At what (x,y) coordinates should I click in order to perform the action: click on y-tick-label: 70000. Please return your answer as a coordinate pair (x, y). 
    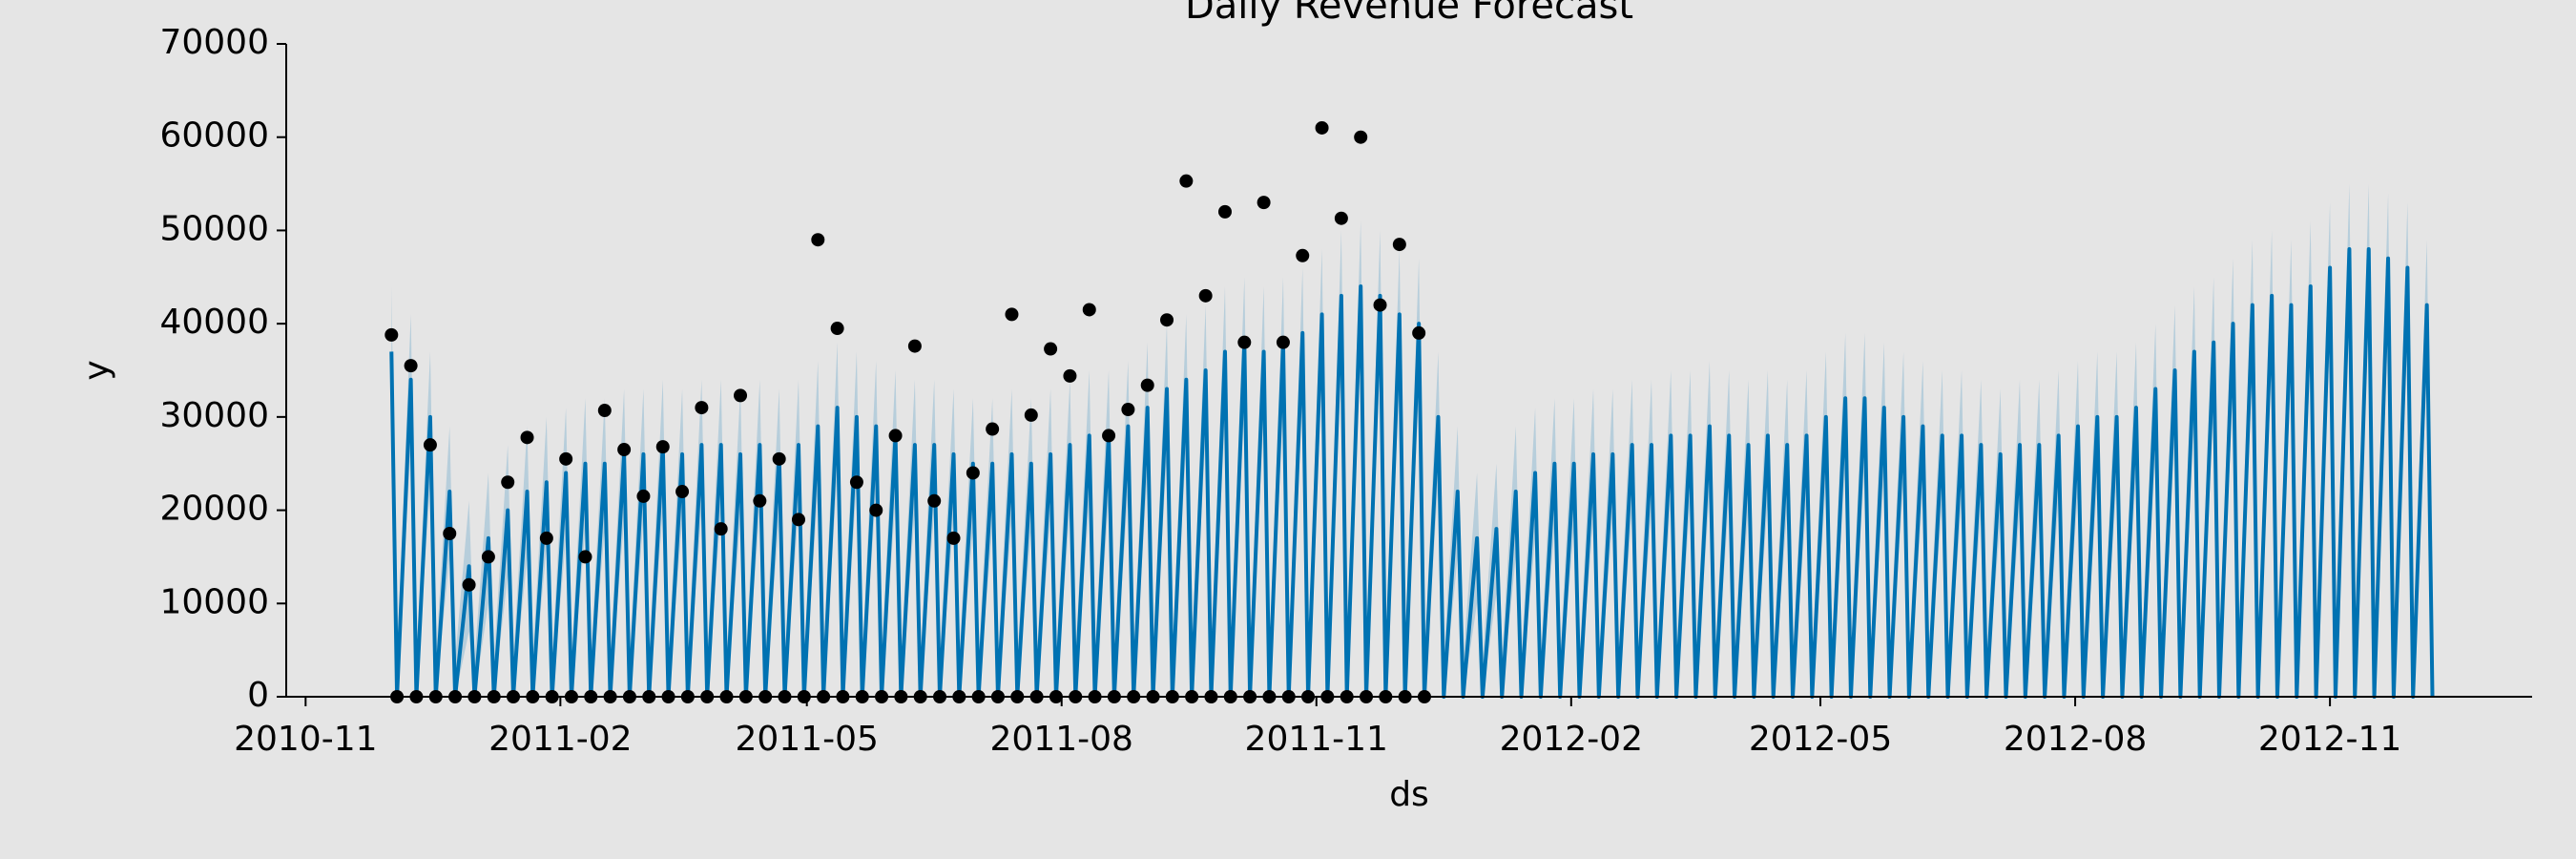
    Looking at the image, I should click on (214, 42).